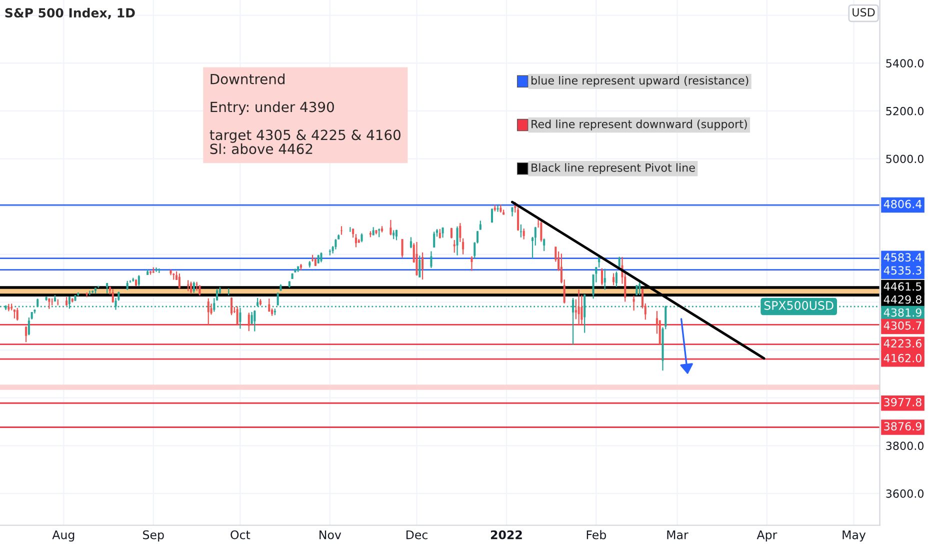 The width and height of the screenshot is (932, 550). Describe the element at coordinates (903, 257) in the screenshot. I see `ref-line-label: 4583.4` at that location.